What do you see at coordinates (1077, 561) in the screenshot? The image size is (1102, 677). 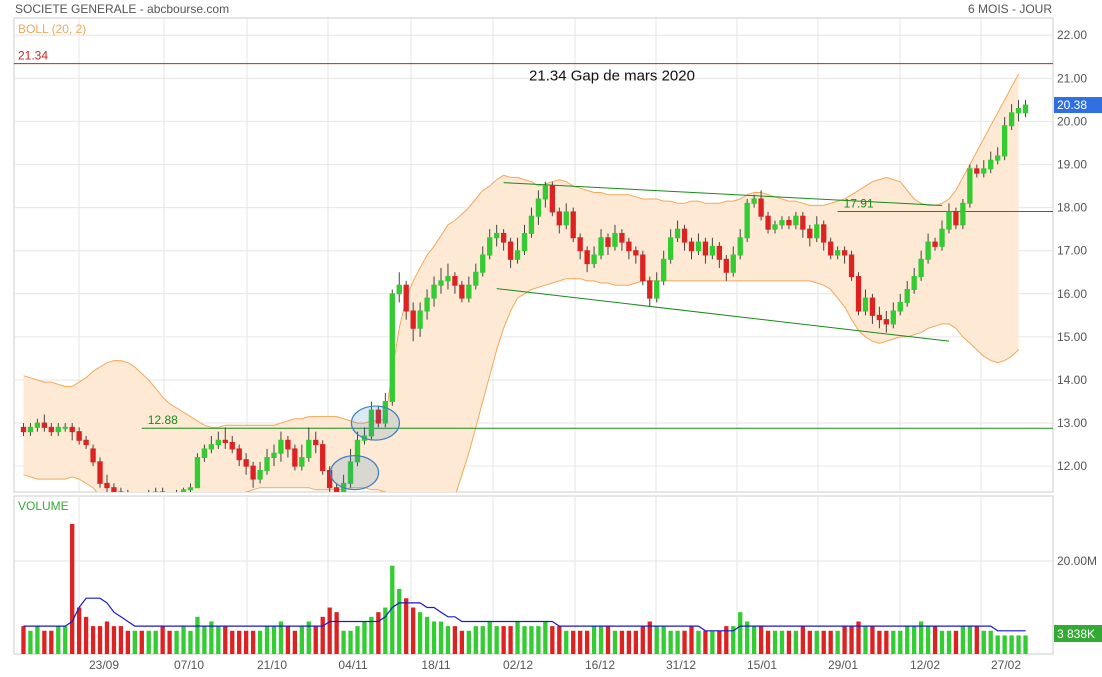 I see `volume-y-tick-label: 20.00M` at bounding box center [1077, 561].